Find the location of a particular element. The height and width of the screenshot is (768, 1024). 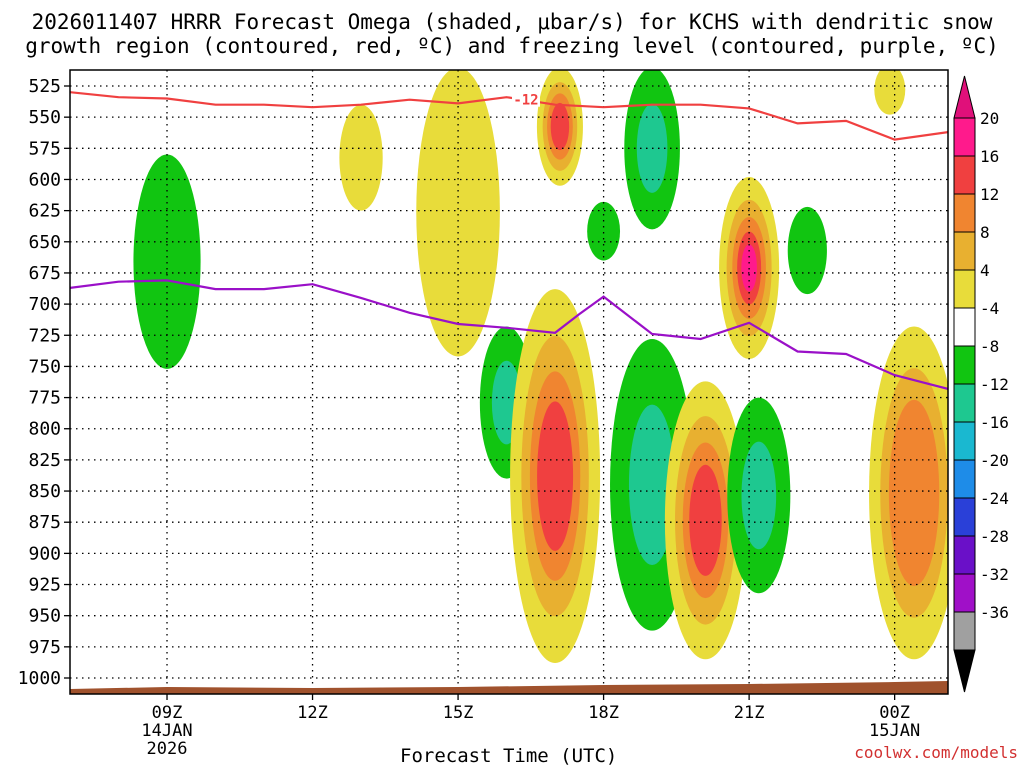

y-tick-label-1000: 1000 is located at coordinates (39, 678).